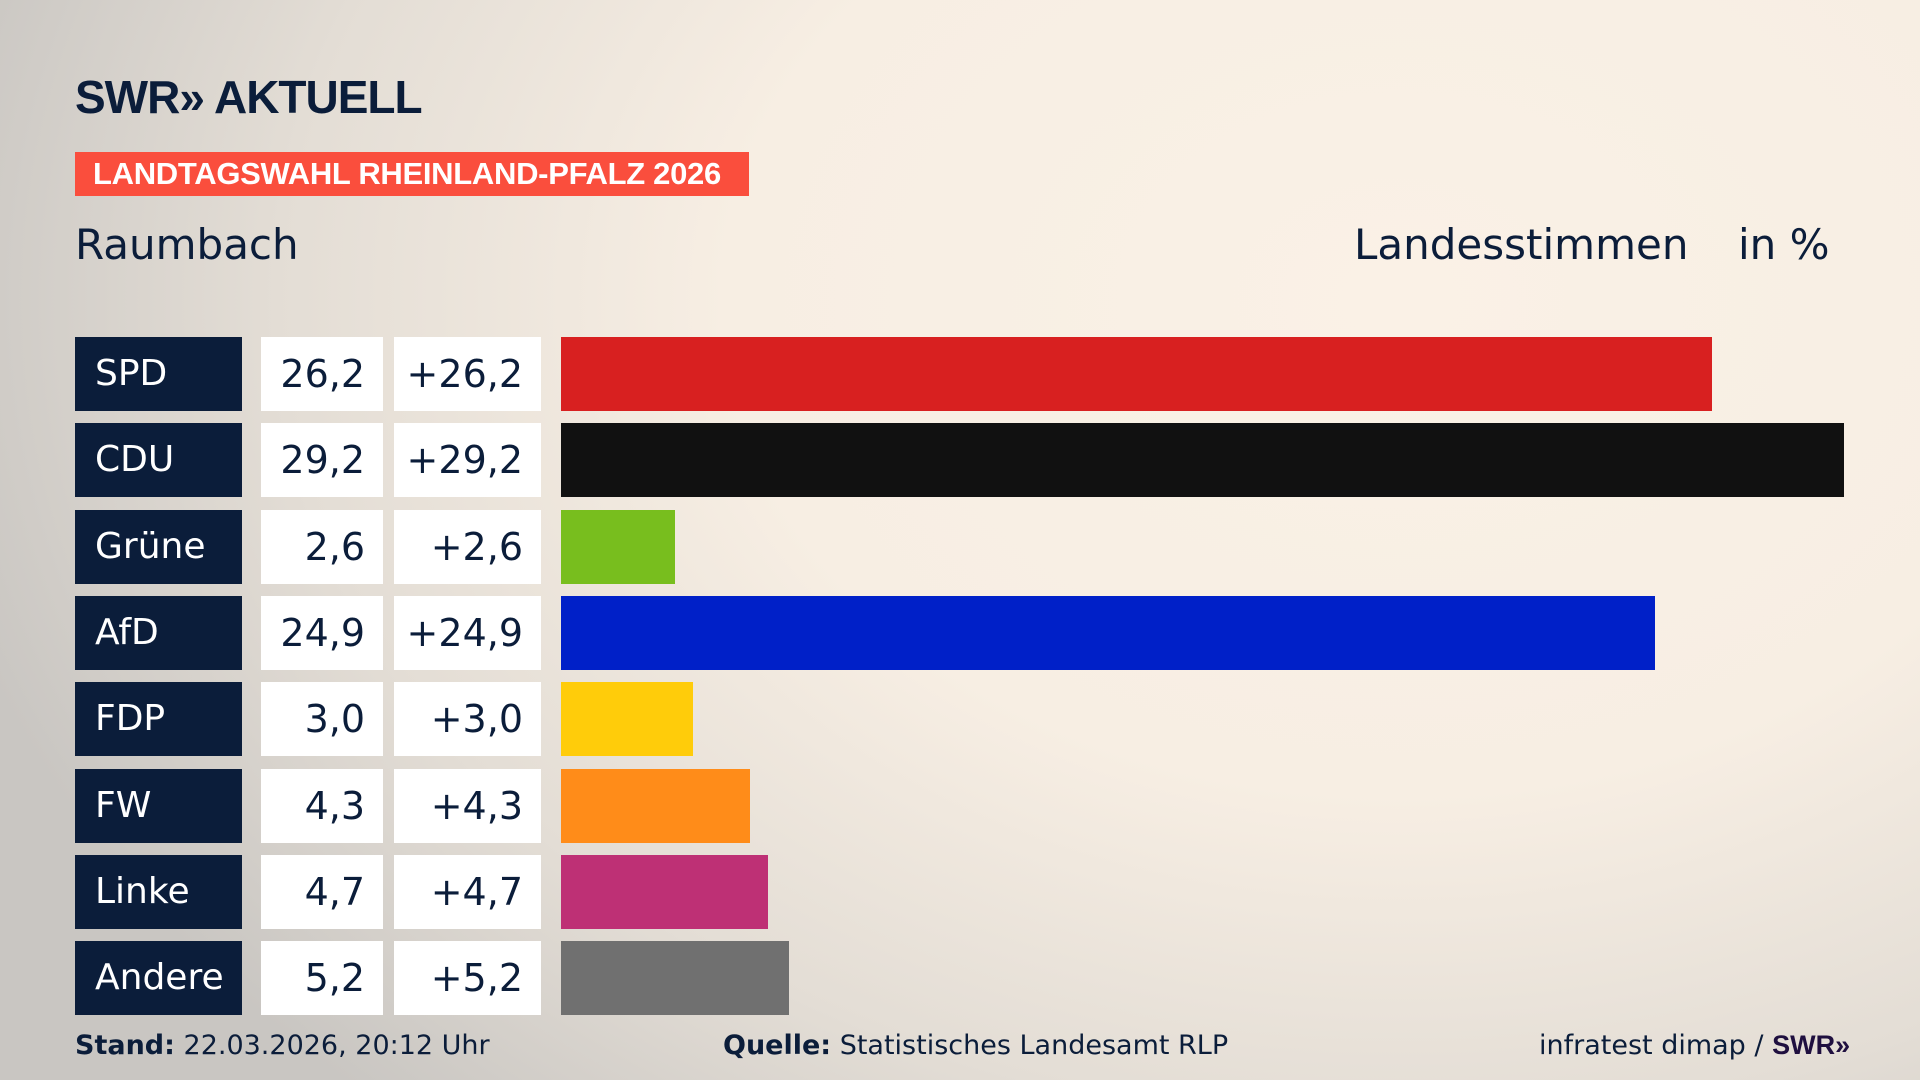 The width and height of the screenshot is (1920, 1080). I want to click on party-value: 3,0, so click(322, 719).